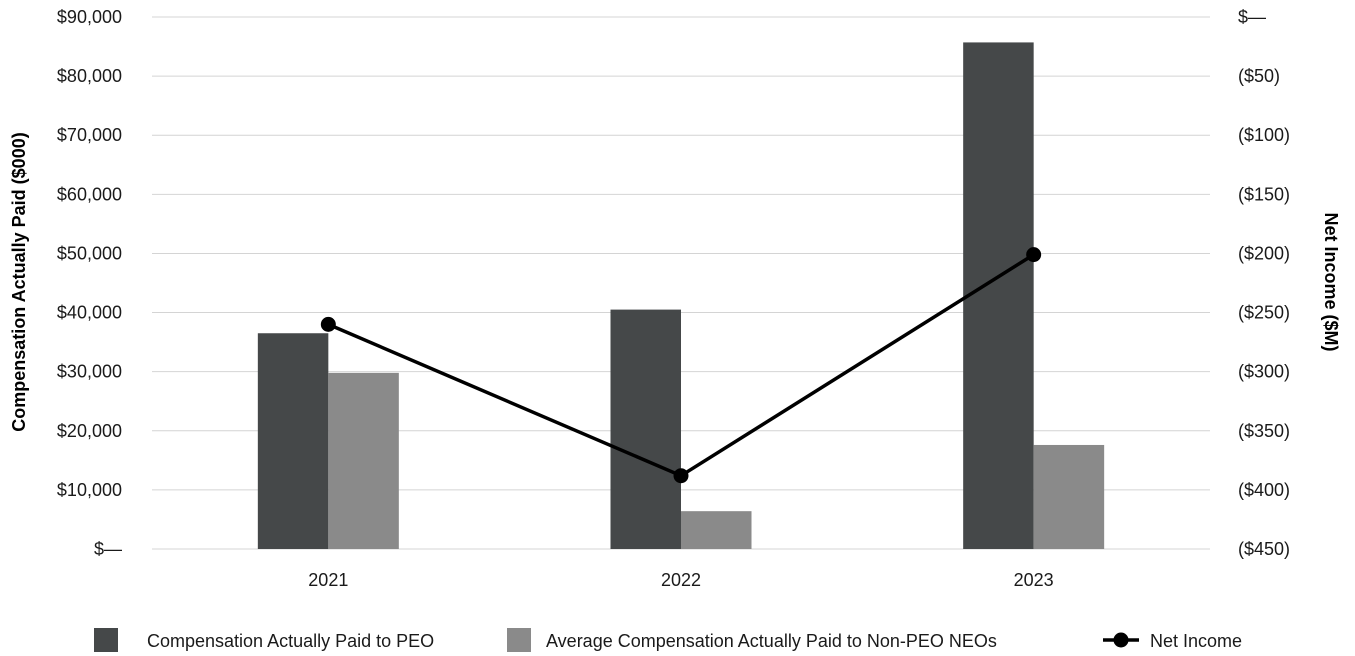 This screenshot has width=1355, height=656. What do you see at coordinates (89, 194) in the screenshot?
I see `left-tick-label: $60,000` at bounding box center [89, 194].